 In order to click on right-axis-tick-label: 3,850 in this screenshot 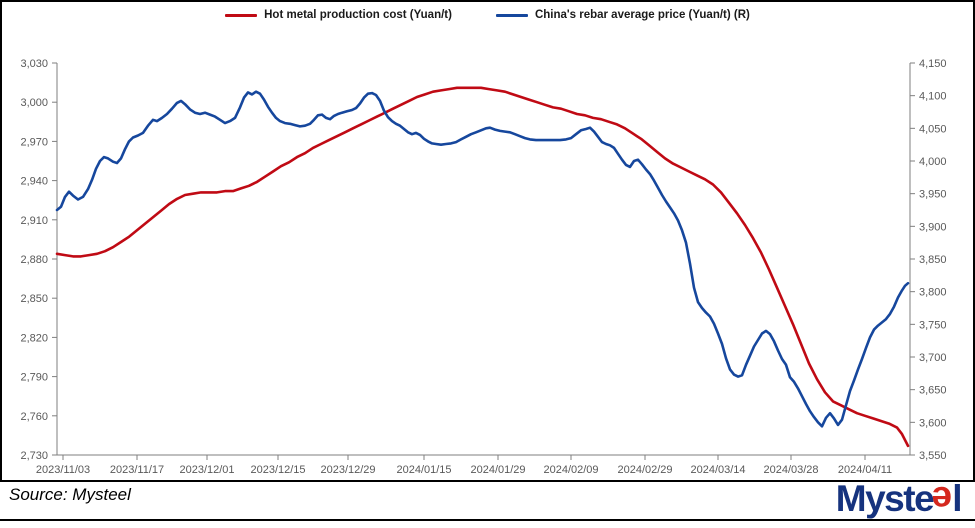, I will do `click(933, 260)`.